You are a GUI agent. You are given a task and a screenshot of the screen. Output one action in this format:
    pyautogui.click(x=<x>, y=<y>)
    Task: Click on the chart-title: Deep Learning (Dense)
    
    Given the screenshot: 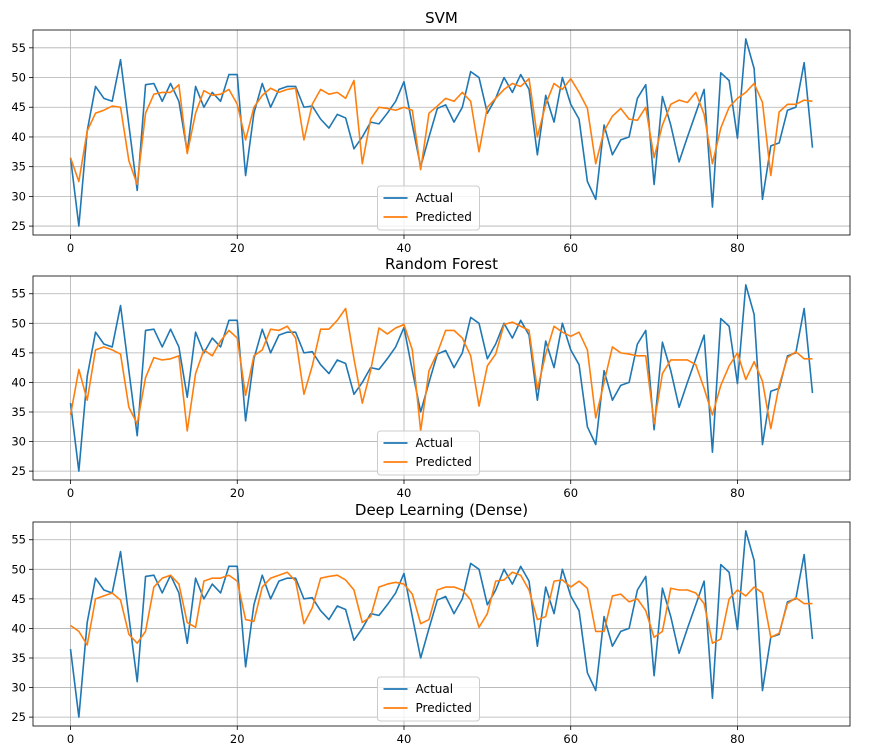 What is the action you would take?
    pyautogui.click(x=441, y=510)
    